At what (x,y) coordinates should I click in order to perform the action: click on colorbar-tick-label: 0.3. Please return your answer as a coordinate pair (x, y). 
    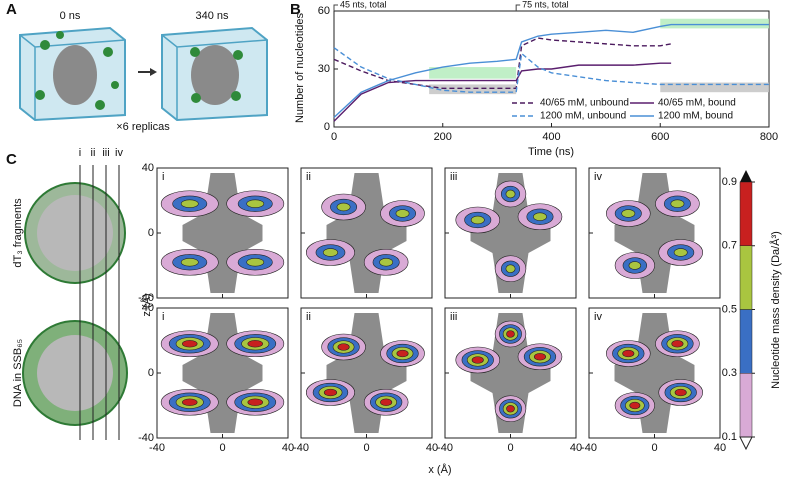
    Looking at the image, I should click on (729, 373).